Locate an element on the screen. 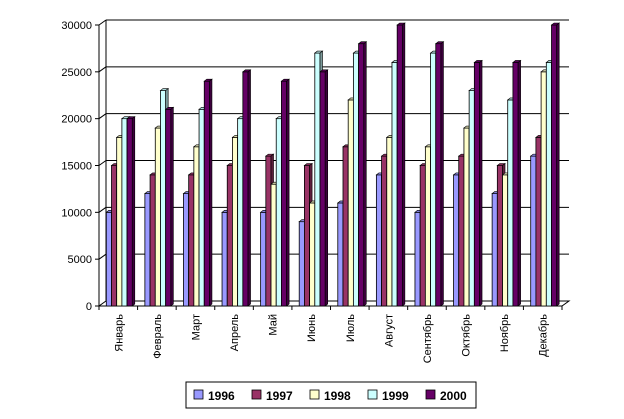 This screenshot has width=624, height=419. bar-2000-Сентябрь is located at coordinates (439, 174).